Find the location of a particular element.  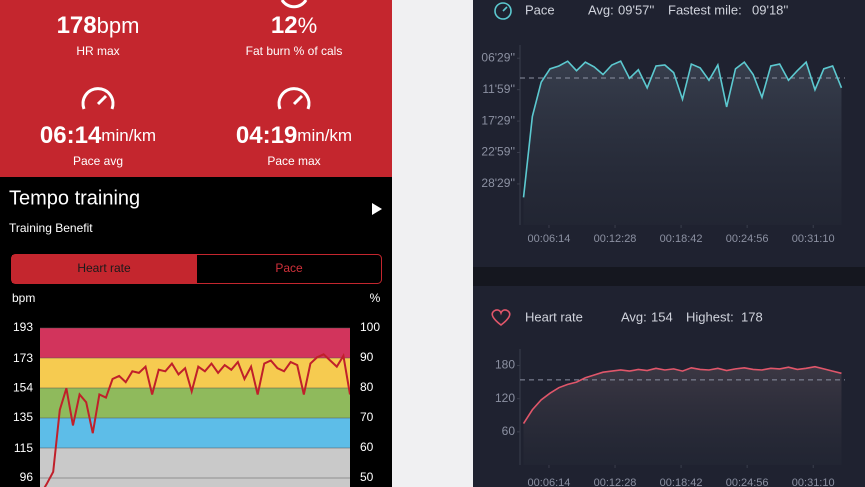

avg-value: 09'57'' is located at coordinates (636, 9).